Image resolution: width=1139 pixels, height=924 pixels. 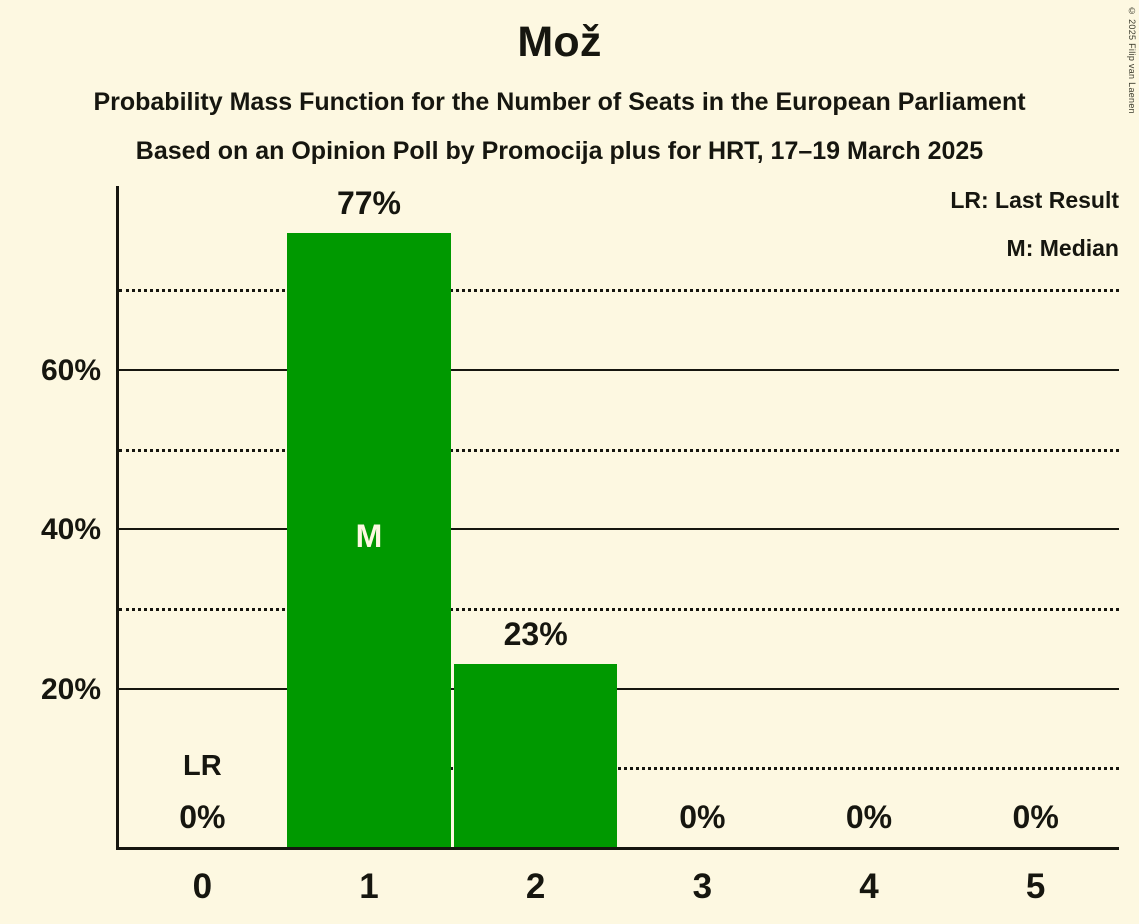 I want to click on x-axis-tick-label: 2, so click(x=535, y=886).